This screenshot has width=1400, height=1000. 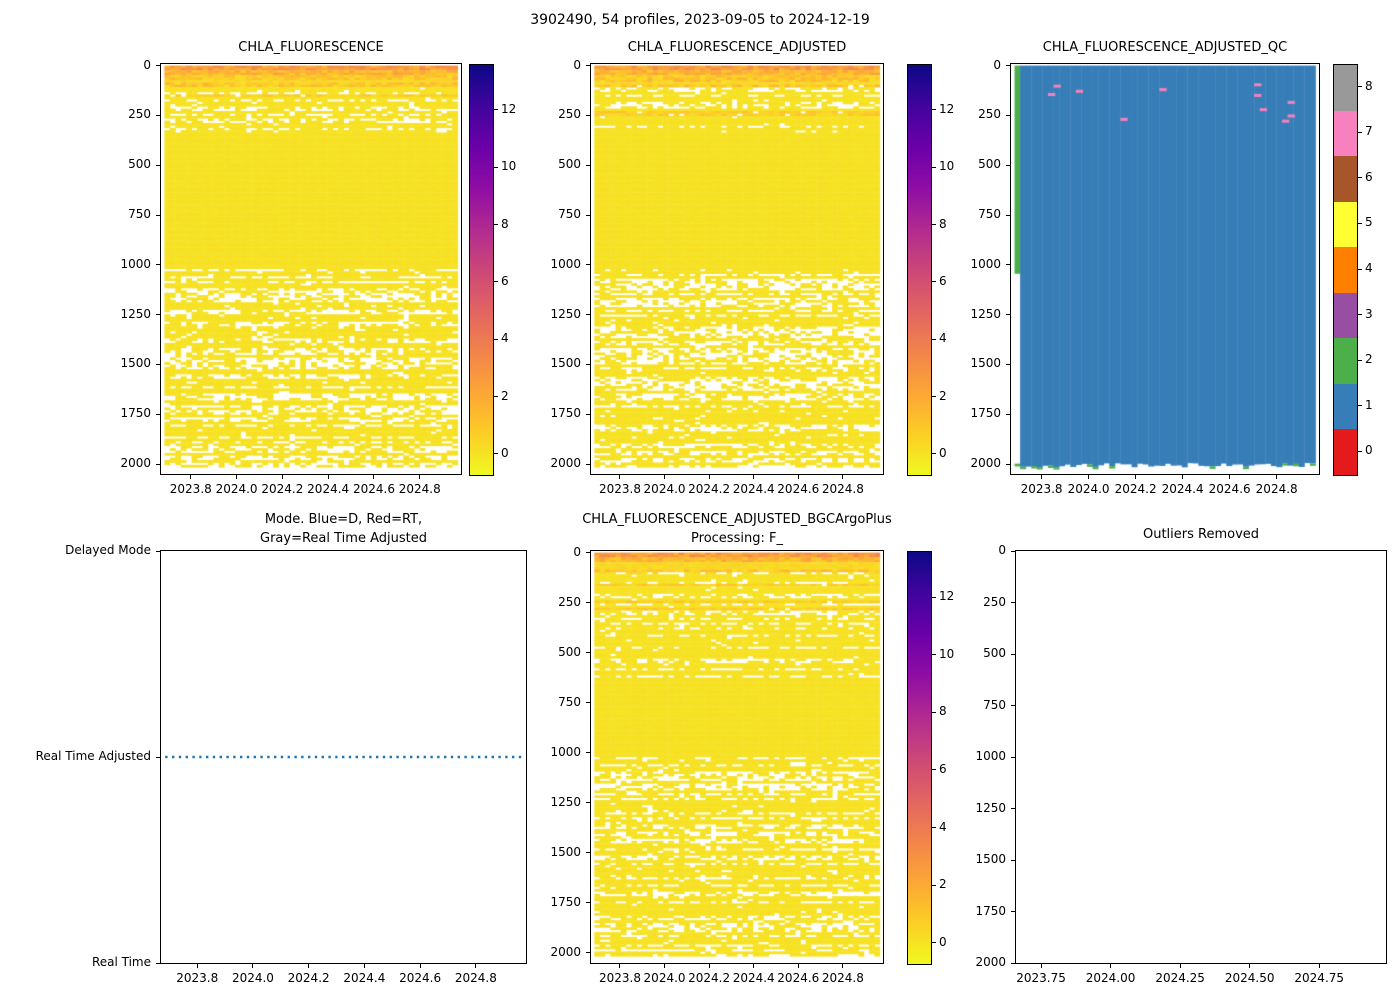 What do you see at coordinates (1165, 269) in the screenshot?
I see `qc-flags-heatmap` at bounding box center [1165, 269].